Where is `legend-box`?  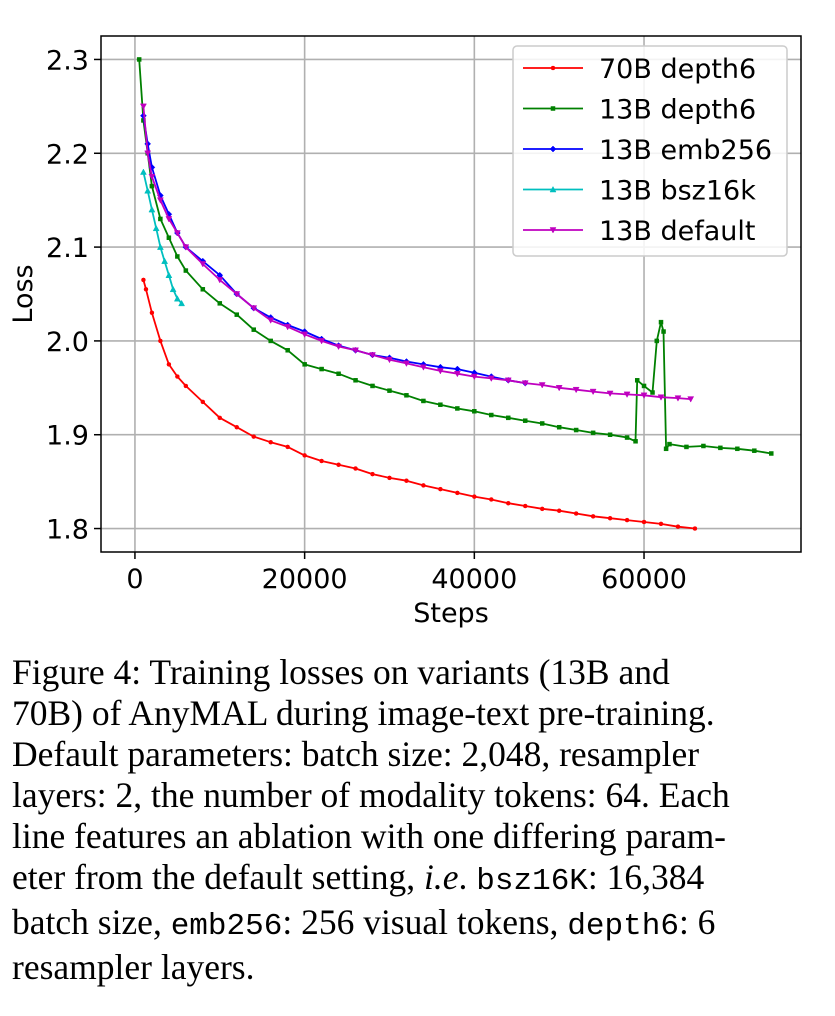 legend-box is located at coordinates (650, 151).